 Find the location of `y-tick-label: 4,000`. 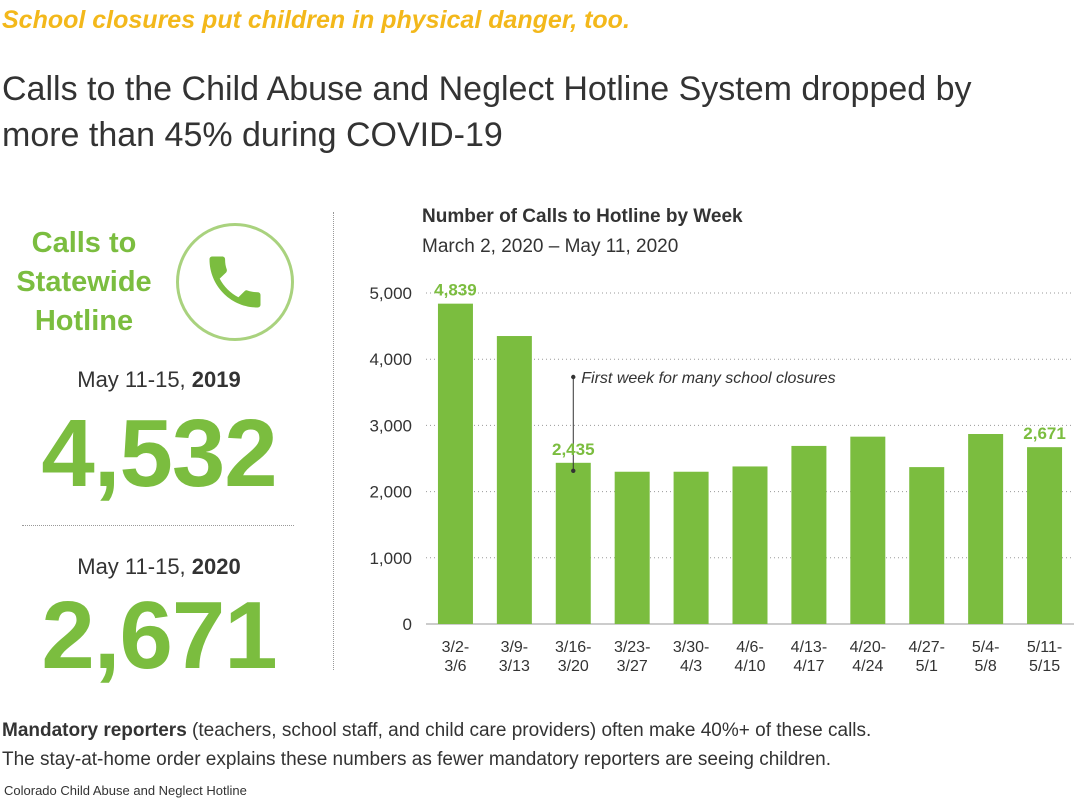

y-tick-label: 4,000 is located at coordinates (390, 359).